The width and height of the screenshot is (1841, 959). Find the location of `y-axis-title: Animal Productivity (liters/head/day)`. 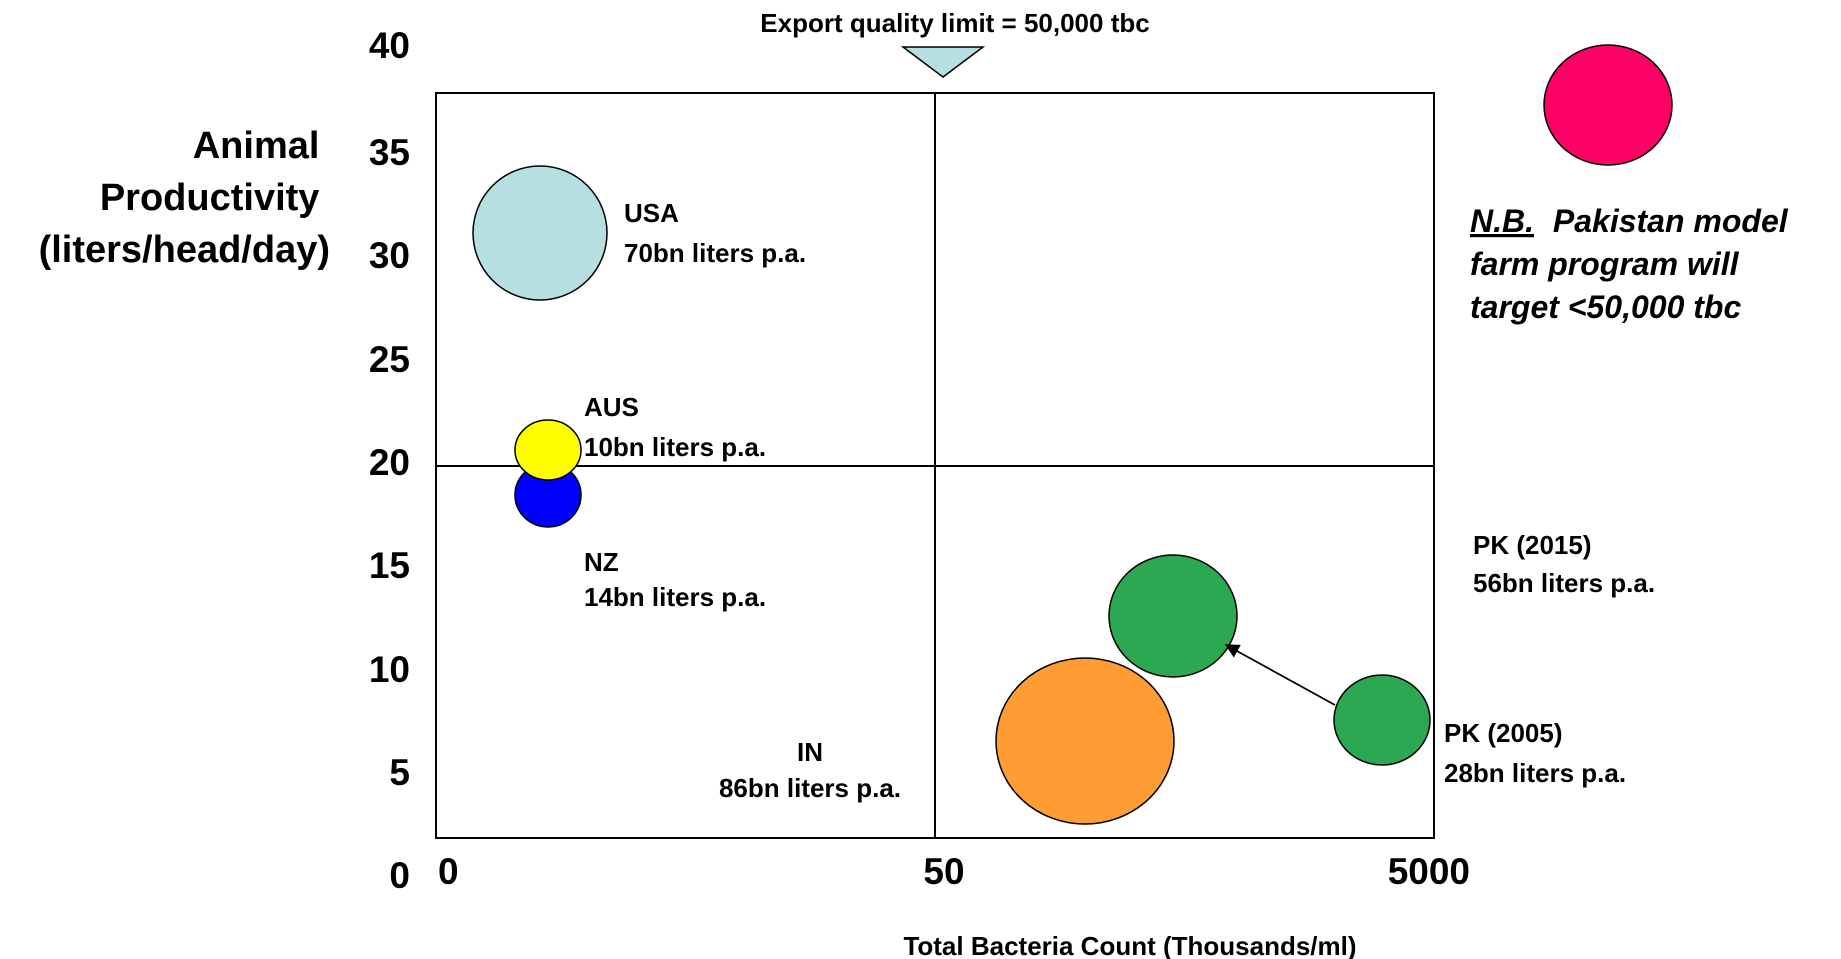

y-axis-title: Animal Productivity (liters/head/day) is located at coordinates (184, 198).